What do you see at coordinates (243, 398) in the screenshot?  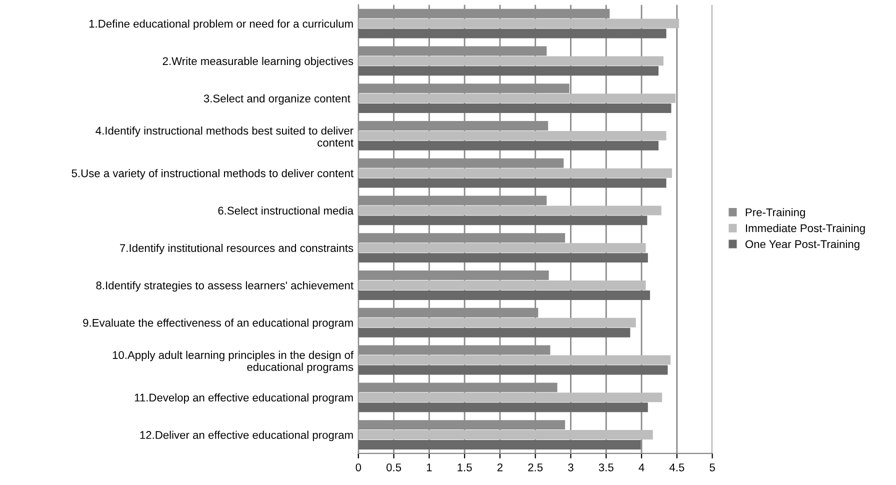 I see `y-tick-label: 11.Develop an effective educational program` at bounding box center [243, 398].